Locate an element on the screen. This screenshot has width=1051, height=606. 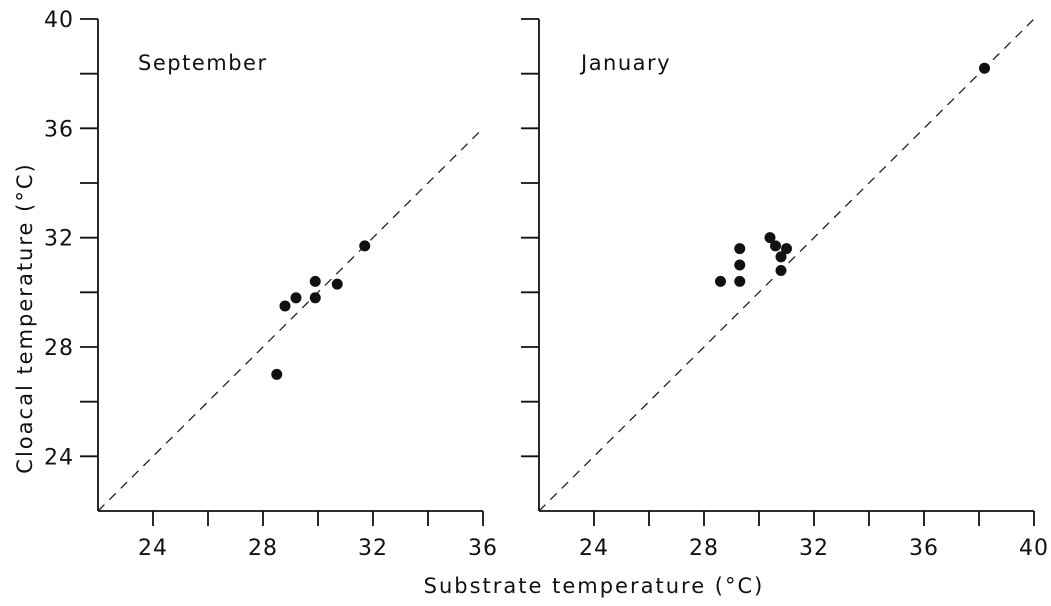
y-tick-label: 28 is located at coordinates (59, 348).